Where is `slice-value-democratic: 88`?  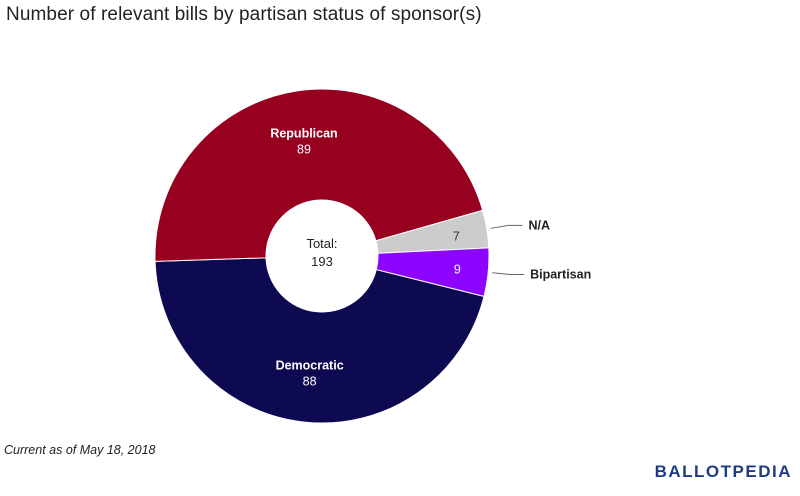 slice-value-democratic: 88 is located at coordinates (310, 381).